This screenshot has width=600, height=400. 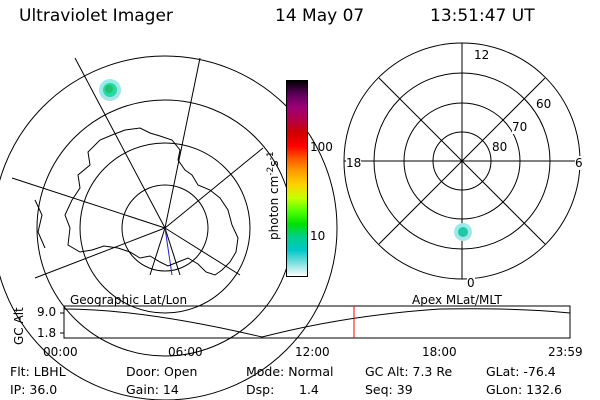 I want to click on status-gc-alt: GC Alt: 7.3 Re, so click(x=409, y=371).